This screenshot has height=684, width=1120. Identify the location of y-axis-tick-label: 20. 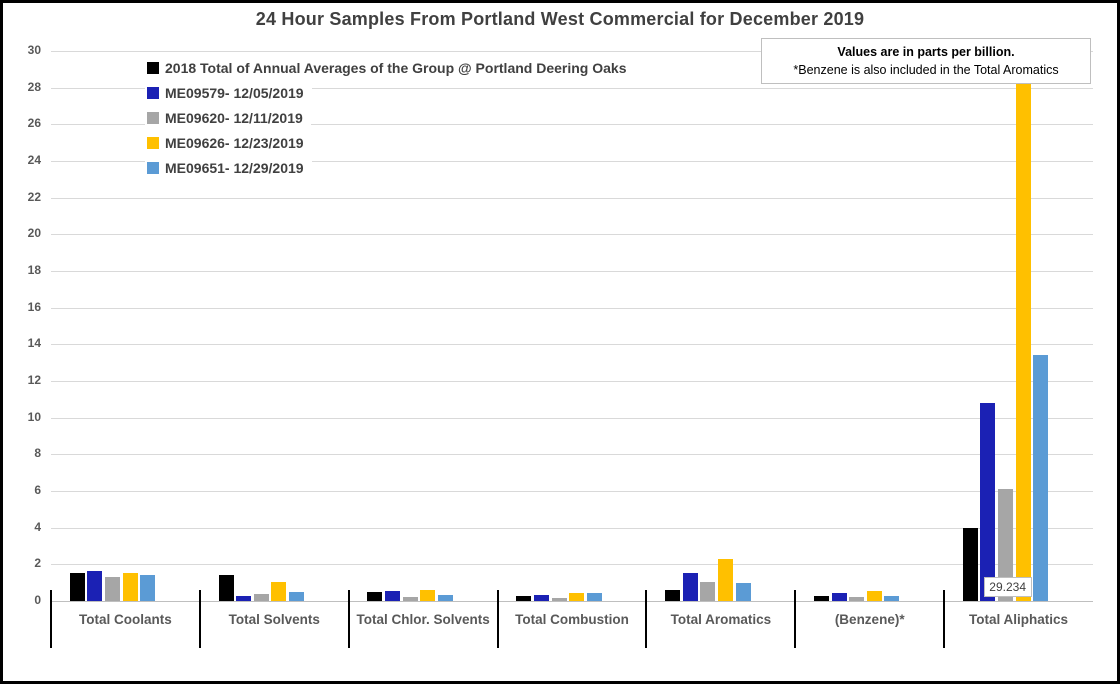
(34, 233).